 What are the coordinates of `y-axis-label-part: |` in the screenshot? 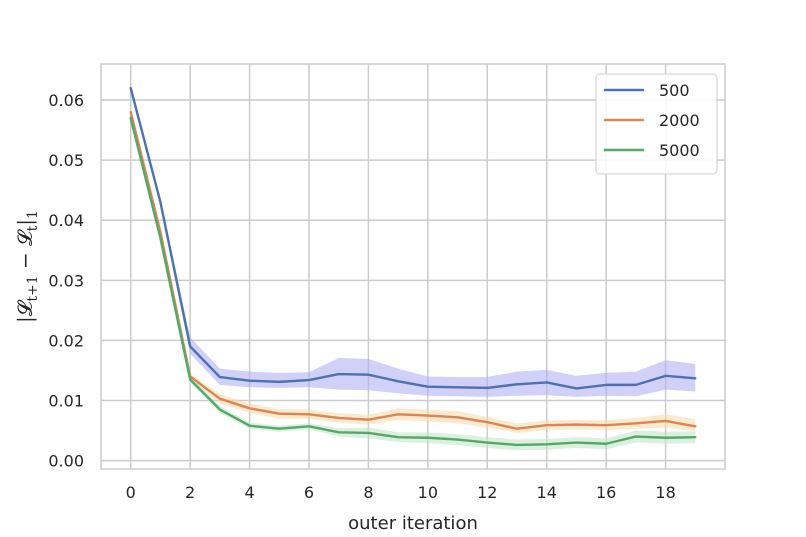 It's located at (25, 222).